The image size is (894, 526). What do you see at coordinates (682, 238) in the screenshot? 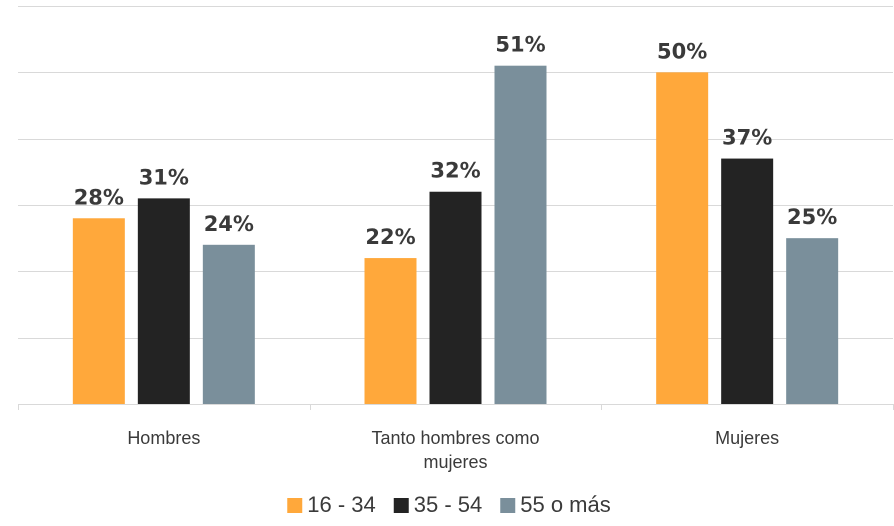
I see `bar-16-34-mujeres` at bounding box center [682, 238].